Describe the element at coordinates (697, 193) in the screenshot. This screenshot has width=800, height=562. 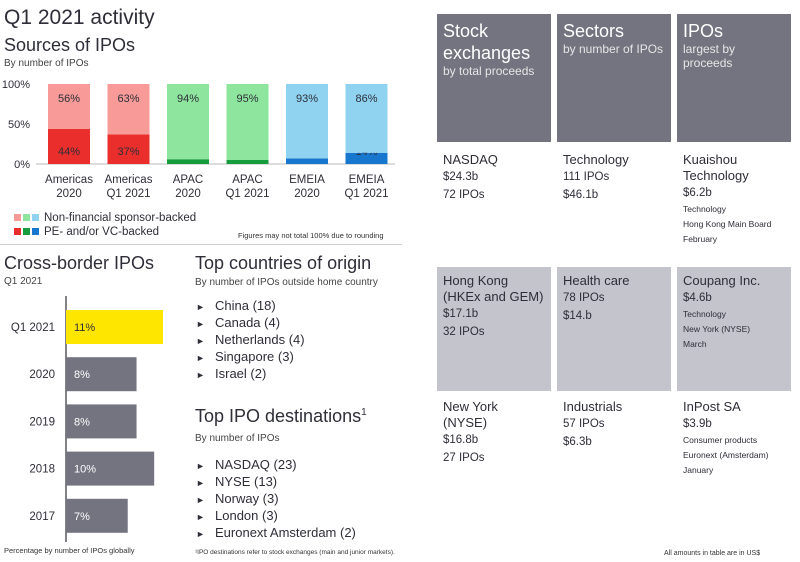
I see `table-cell-value: $6.2b` at that location.